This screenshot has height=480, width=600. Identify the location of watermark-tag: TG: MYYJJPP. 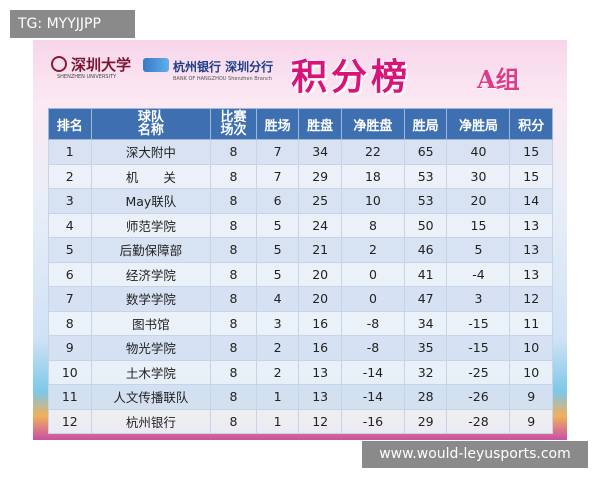
(72, 24).